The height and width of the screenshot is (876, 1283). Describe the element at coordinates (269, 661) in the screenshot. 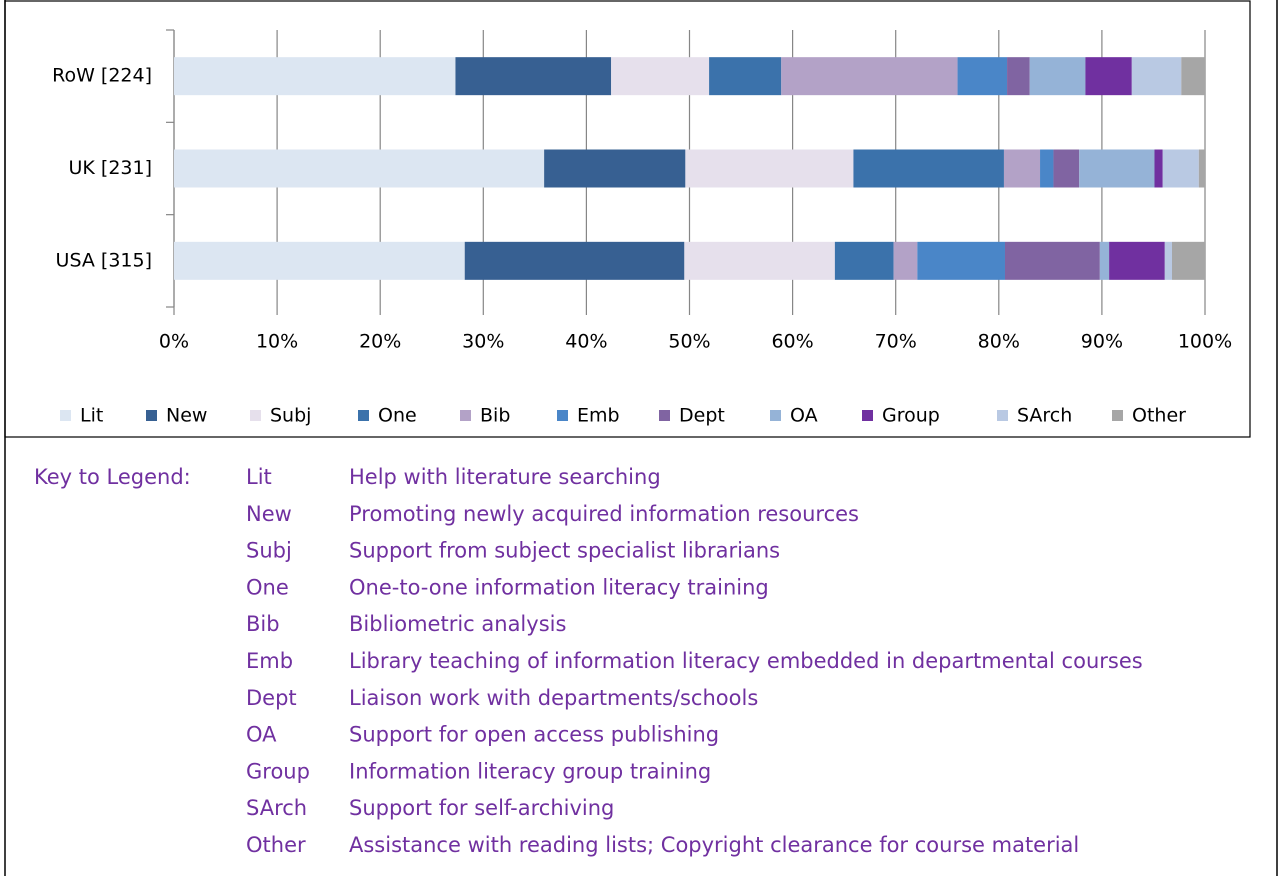

I see `key-code: Emb` at that location.